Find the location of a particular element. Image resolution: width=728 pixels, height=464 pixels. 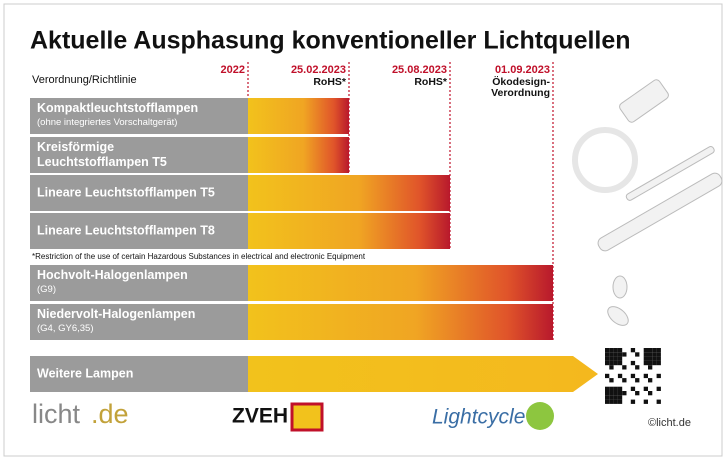

row-name: Lineare Leuchtstofflampen T8 is located at coordinates (126, 230).